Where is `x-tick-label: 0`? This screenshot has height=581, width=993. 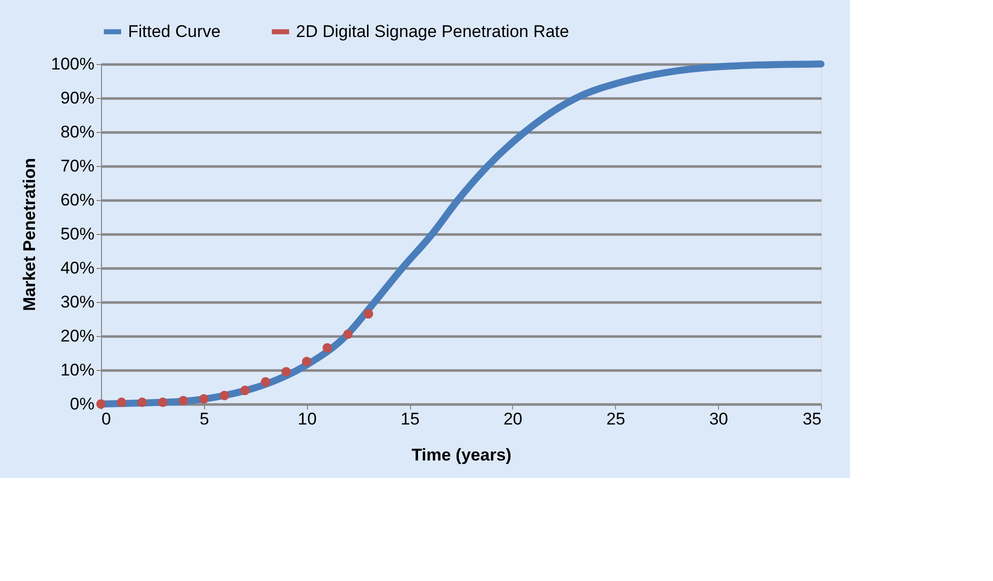 x-tick-label: 0 is located at coordinates (106, 419).